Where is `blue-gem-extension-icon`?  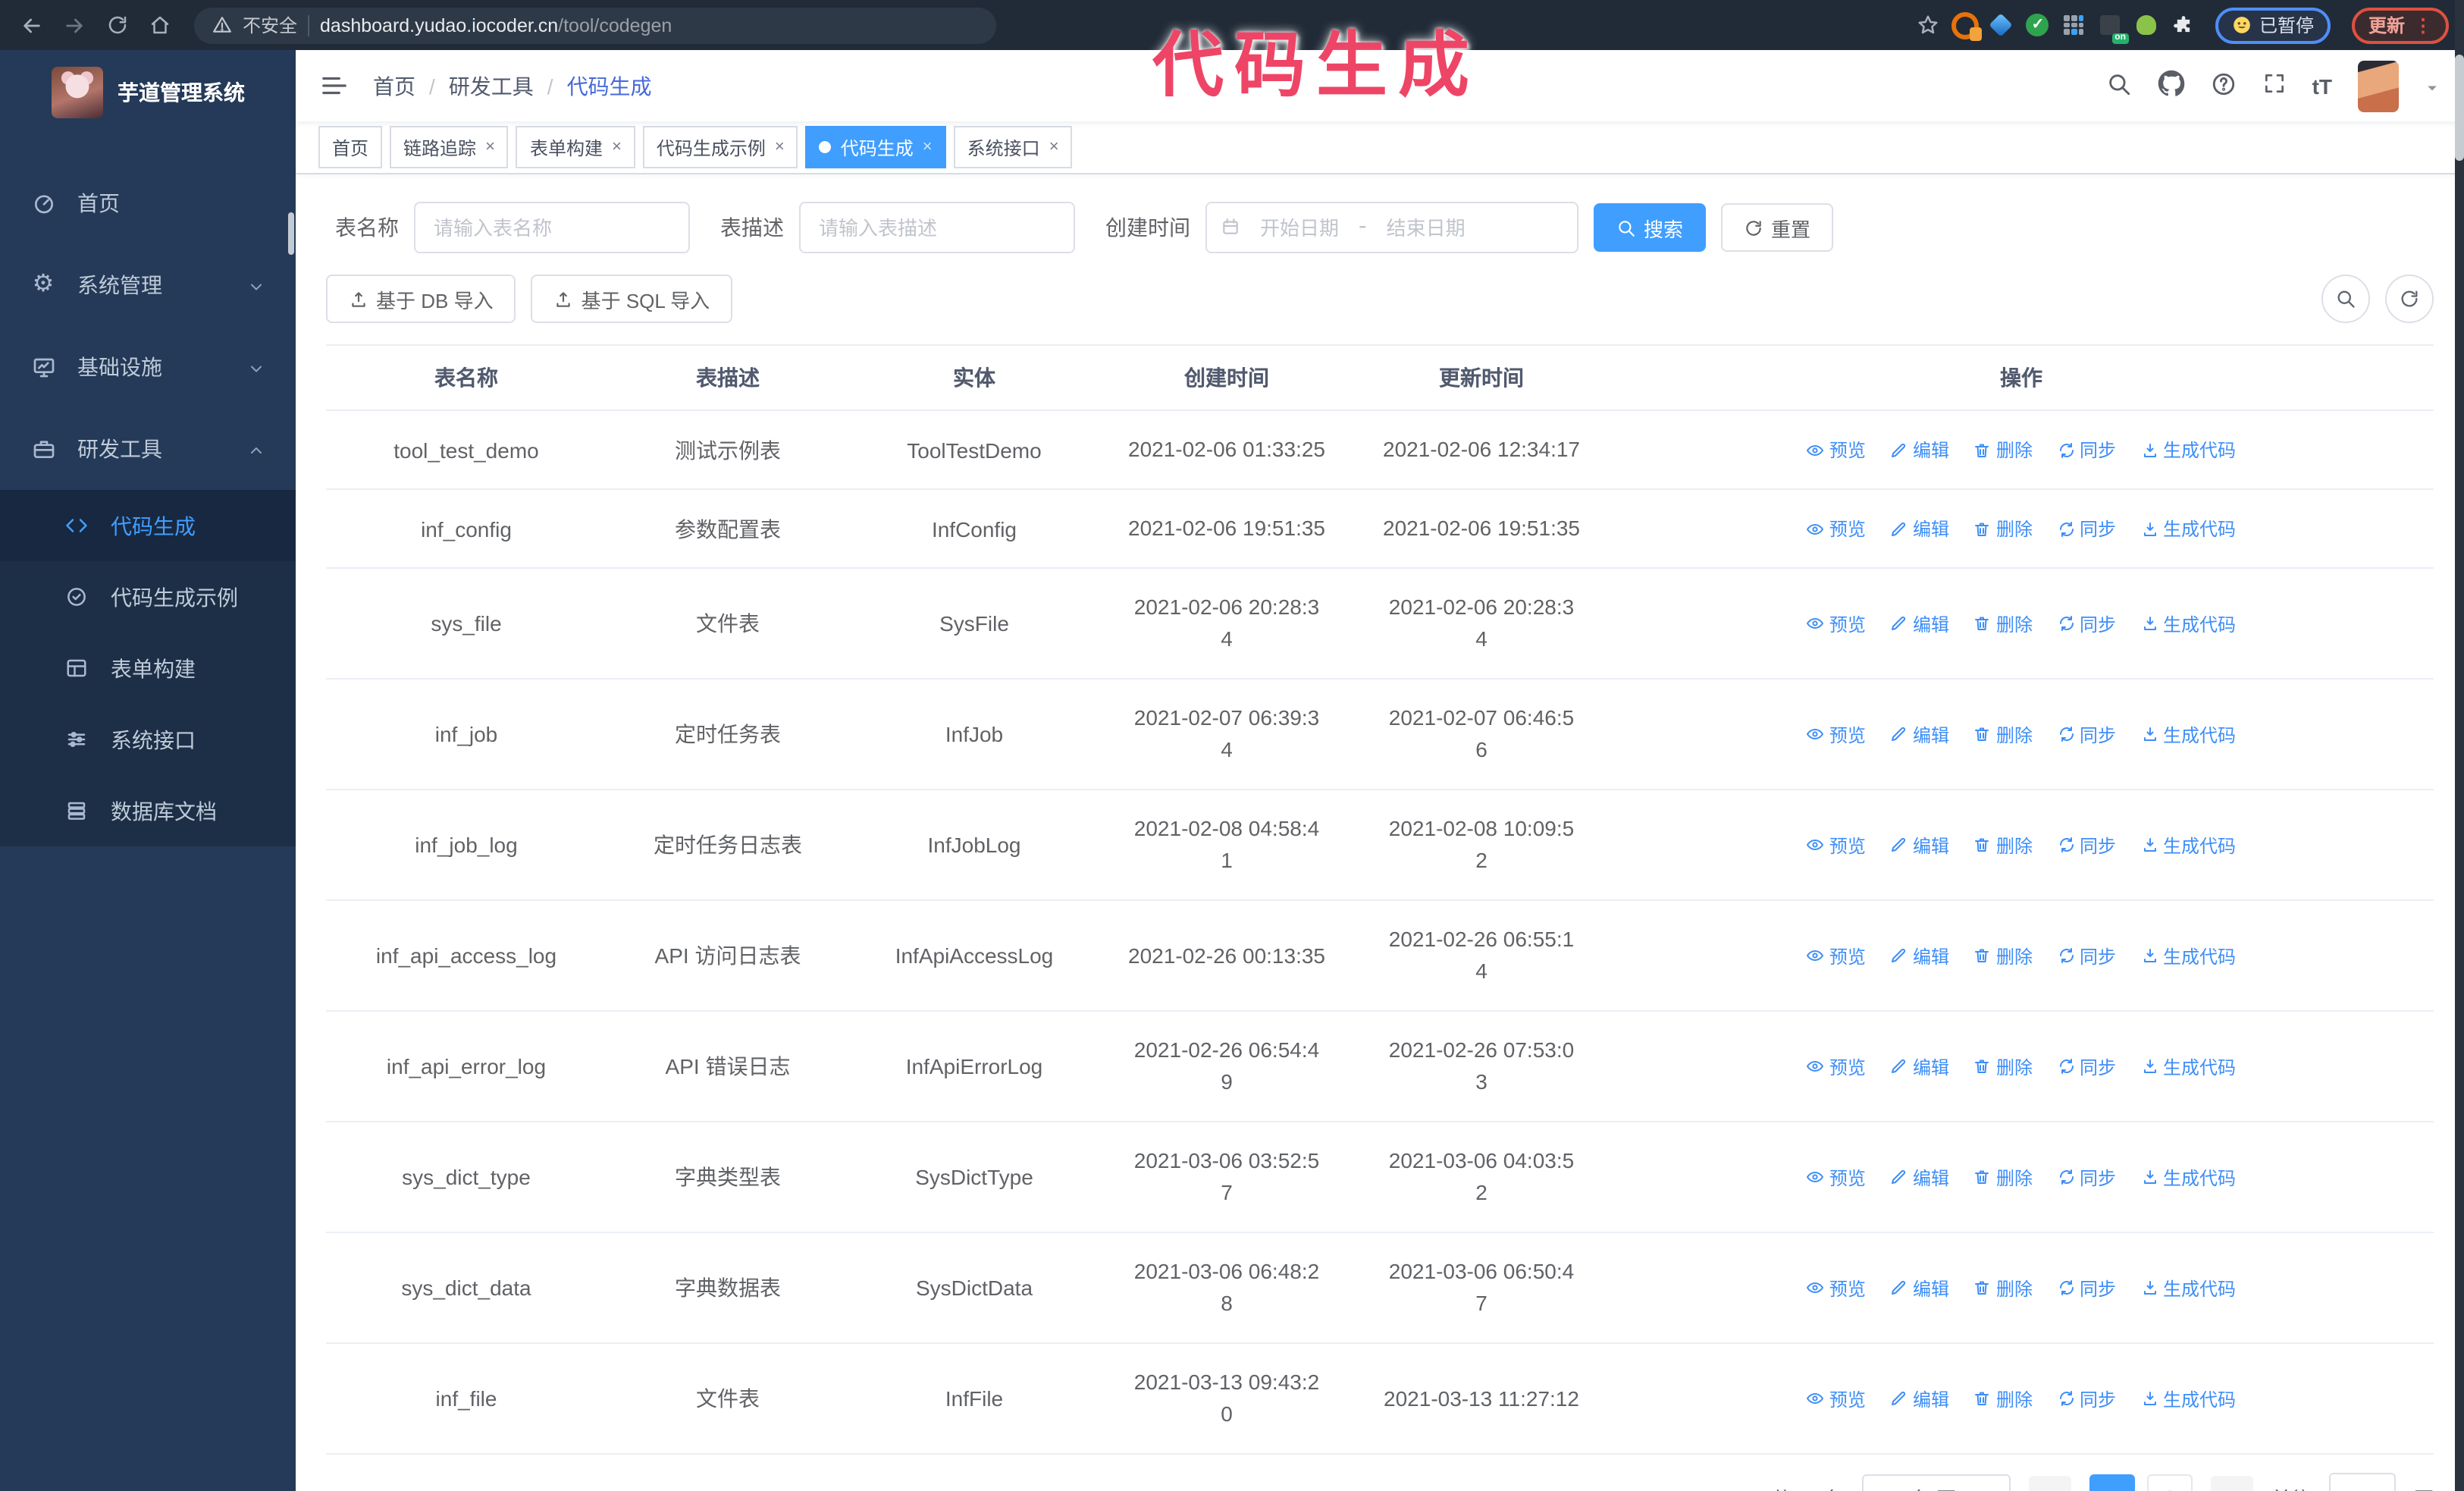
blue-gem-extension-icon is located at coordinates (2002, 25).